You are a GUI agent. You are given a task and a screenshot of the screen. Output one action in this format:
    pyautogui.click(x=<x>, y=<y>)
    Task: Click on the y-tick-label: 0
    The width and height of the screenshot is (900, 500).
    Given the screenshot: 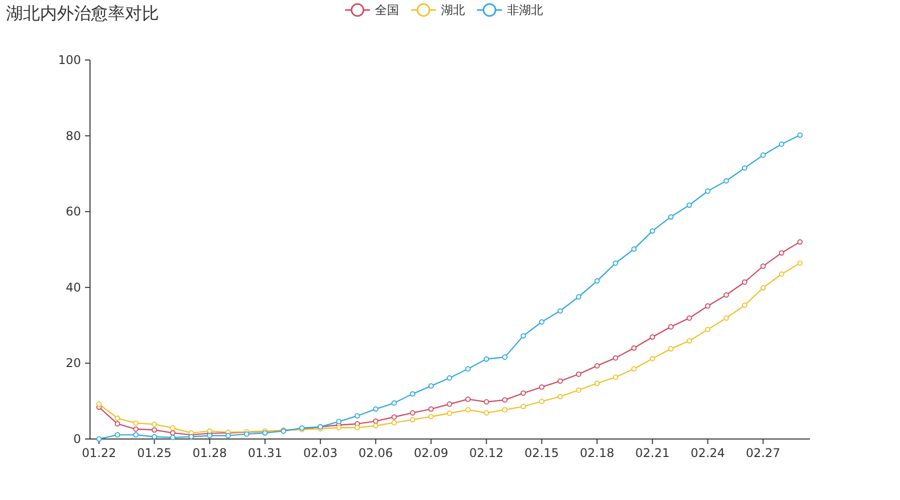 What is the action you would take?
    pyautogui.click(x=77, y=439)
    